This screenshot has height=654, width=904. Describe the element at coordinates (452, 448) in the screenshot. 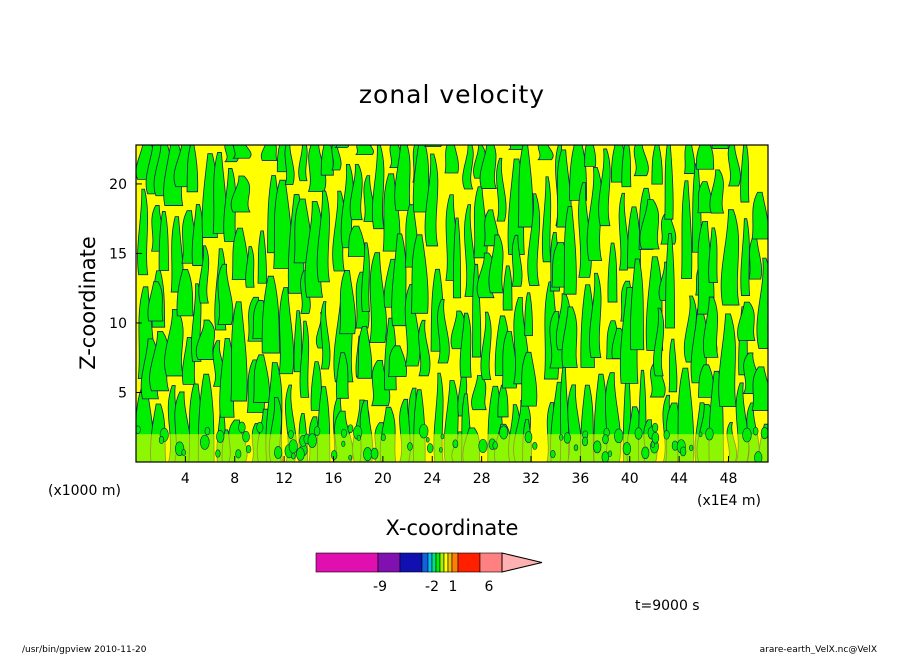

I see `surface-layer` at that location.